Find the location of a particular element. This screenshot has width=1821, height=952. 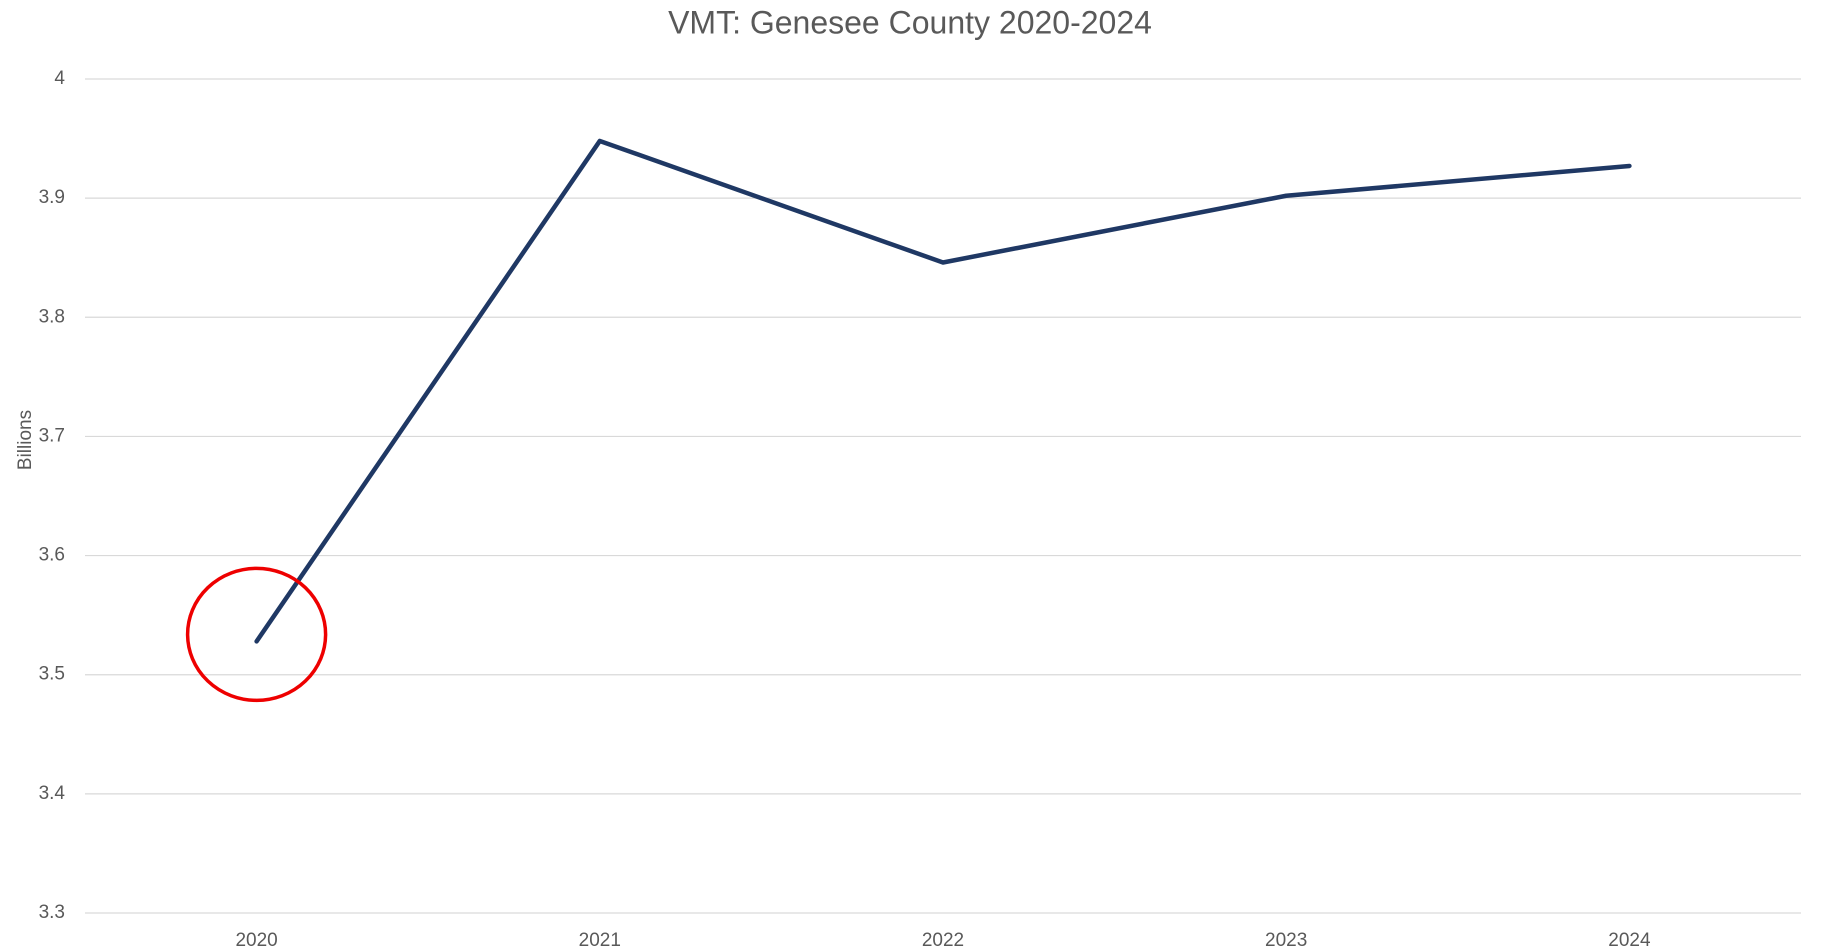

y-axis-label: Billions is located at coordinates (25, 440).